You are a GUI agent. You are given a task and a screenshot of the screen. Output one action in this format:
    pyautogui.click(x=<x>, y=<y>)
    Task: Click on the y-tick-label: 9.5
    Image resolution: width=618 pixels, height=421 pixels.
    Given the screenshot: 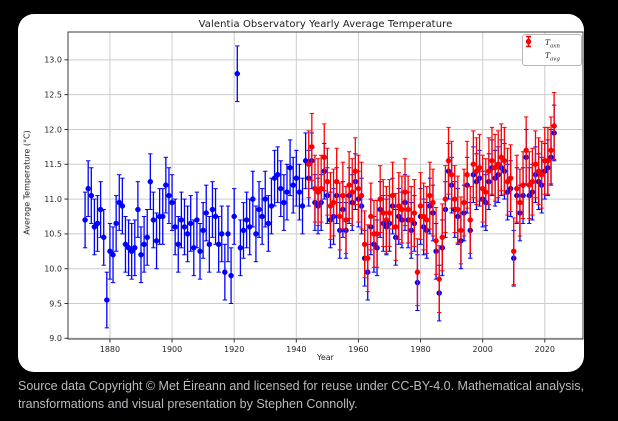 What is the action you would take?
    pyautogui.click(x=55, y=303)
    